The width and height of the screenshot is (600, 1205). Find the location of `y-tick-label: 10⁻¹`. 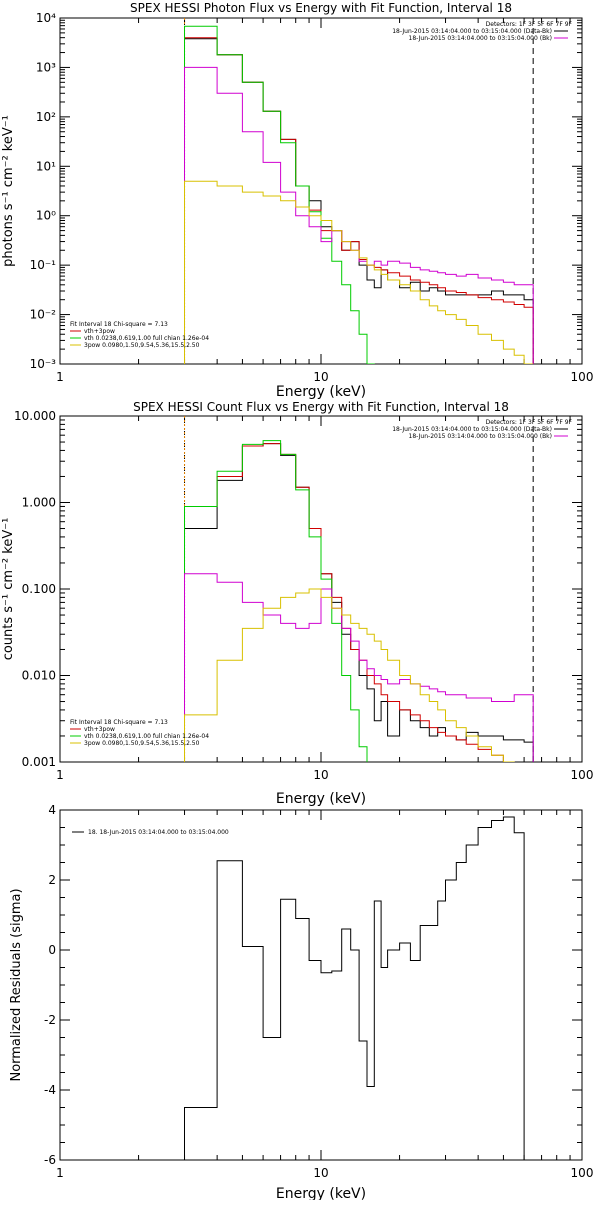

y-tick-label: 10⁻¹ is located at coordinates (43, 265).